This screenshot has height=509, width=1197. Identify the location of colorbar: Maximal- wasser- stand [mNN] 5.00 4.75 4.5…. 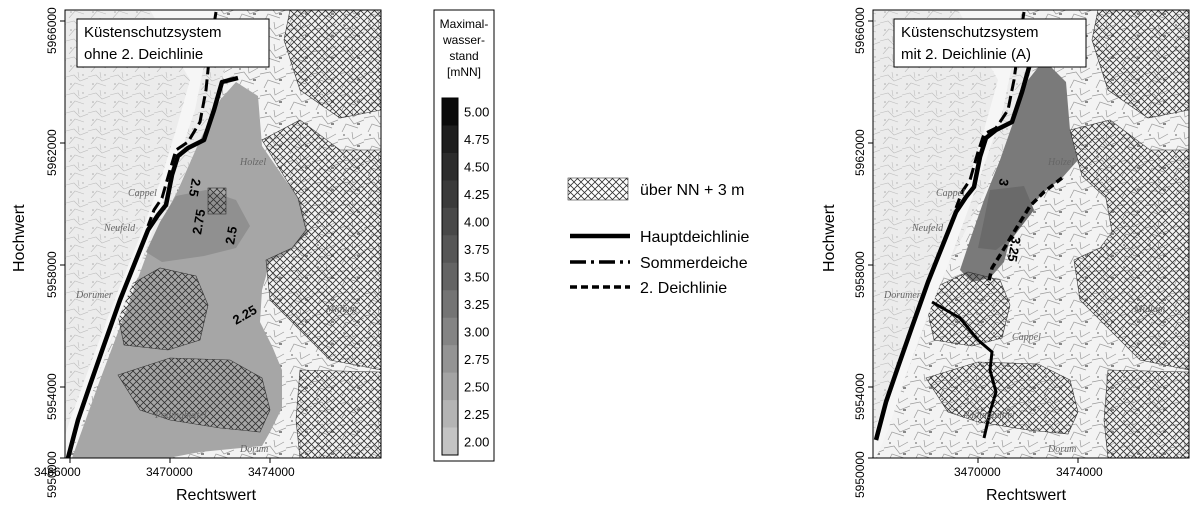
(464, 235).